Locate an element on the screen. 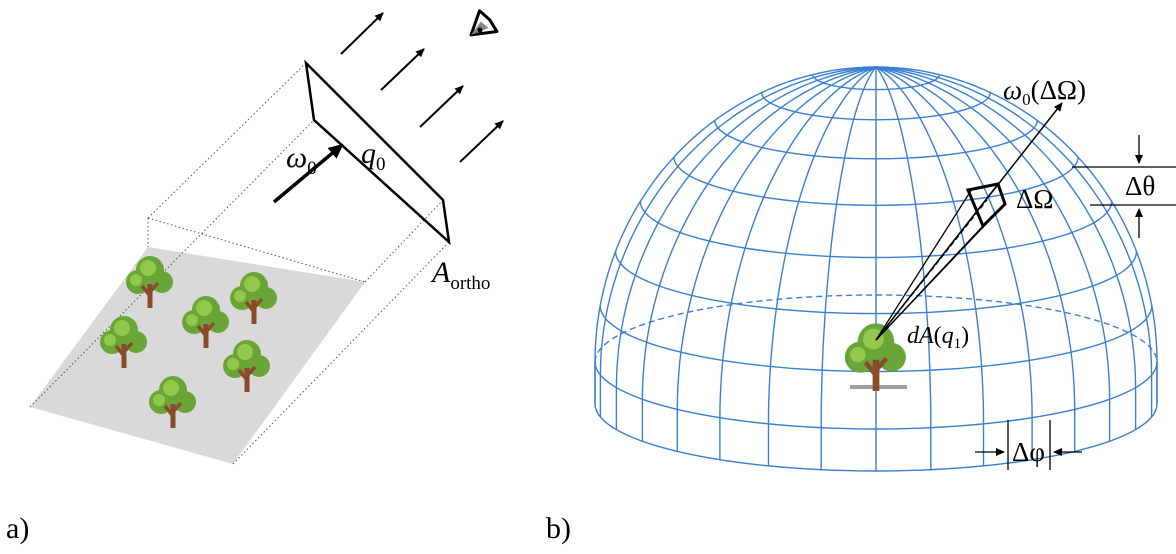  omega-direction-arrow-b is located at coordinates (969, 221).